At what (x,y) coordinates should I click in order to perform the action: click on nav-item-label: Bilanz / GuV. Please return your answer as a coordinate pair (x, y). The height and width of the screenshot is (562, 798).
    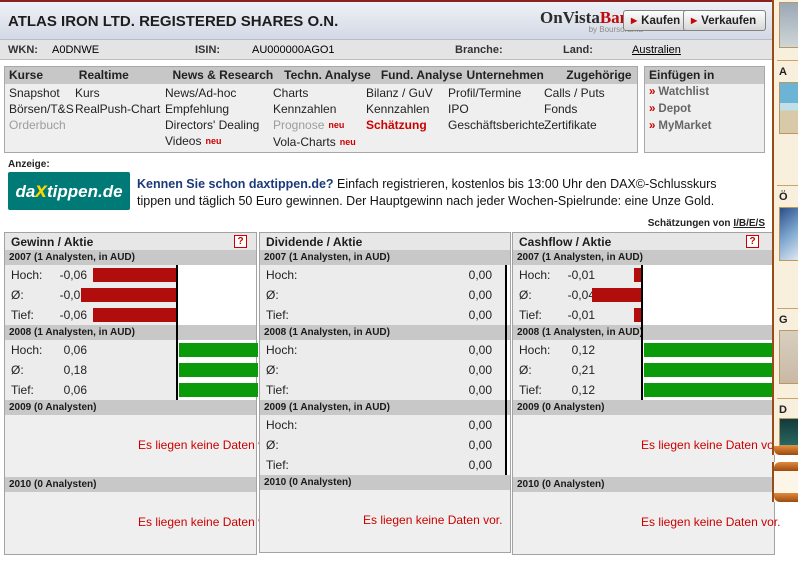
    Looking at the image, I should click on (399, 93).